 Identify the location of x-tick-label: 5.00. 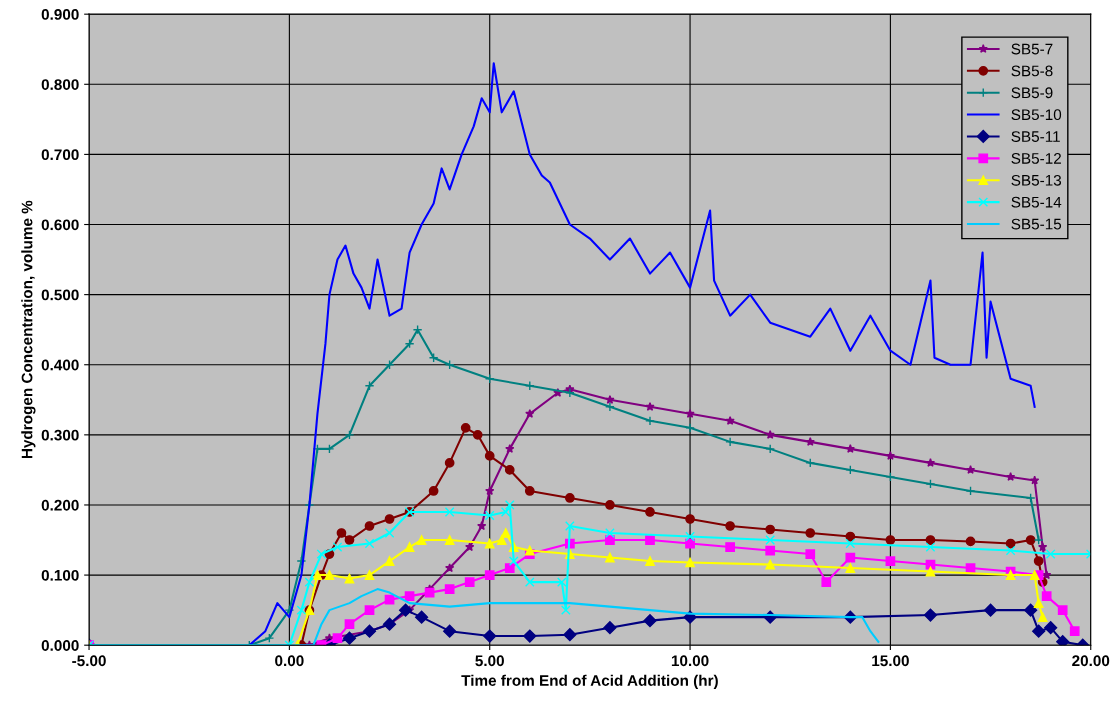
(489, 661).